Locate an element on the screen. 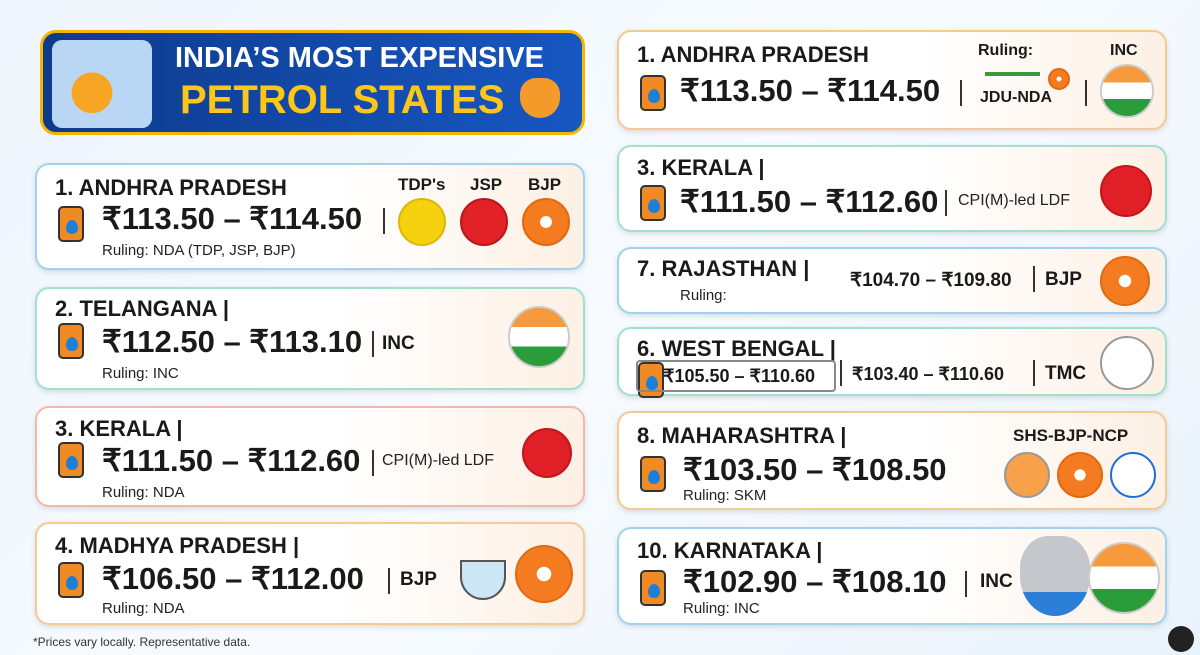  shs-logo is located at coordinates (1027, 475).